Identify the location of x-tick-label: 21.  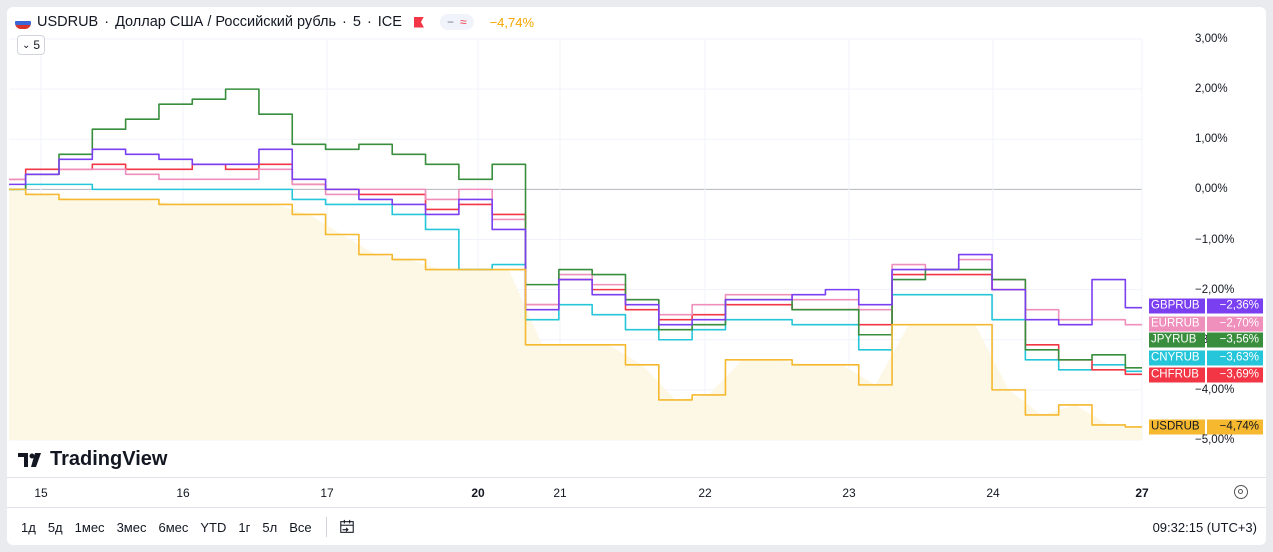
(560, 493).